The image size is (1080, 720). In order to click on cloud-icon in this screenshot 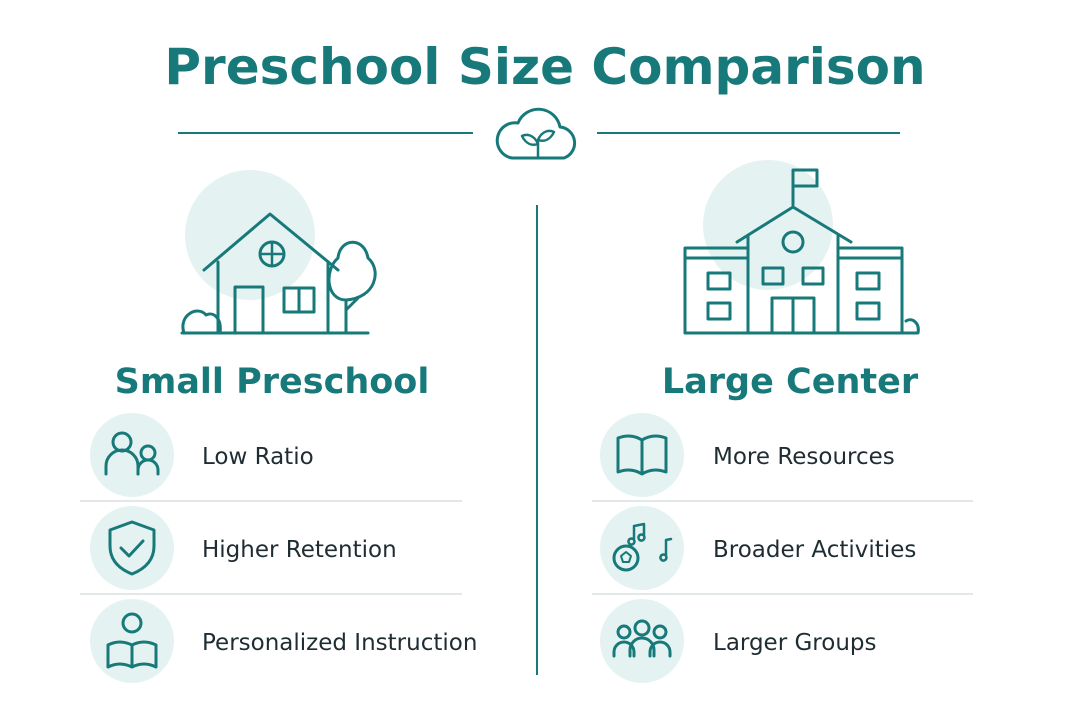, I will do `click(536, 133)`.